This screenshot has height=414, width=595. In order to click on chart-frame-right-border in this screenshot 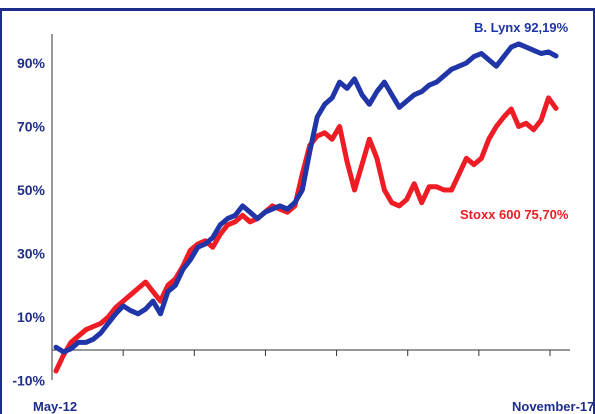, I will do `click(594, 211)`.